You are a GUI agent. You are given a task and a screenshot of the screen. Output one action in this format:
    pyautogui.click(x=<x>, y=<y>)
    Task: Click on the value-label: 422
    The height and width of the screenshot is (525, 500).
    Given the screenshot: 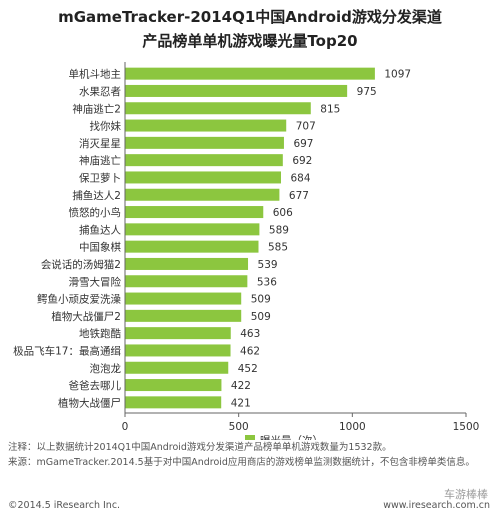 What is the action you would take?
    pyautogui.click(x=241, y=386)
    